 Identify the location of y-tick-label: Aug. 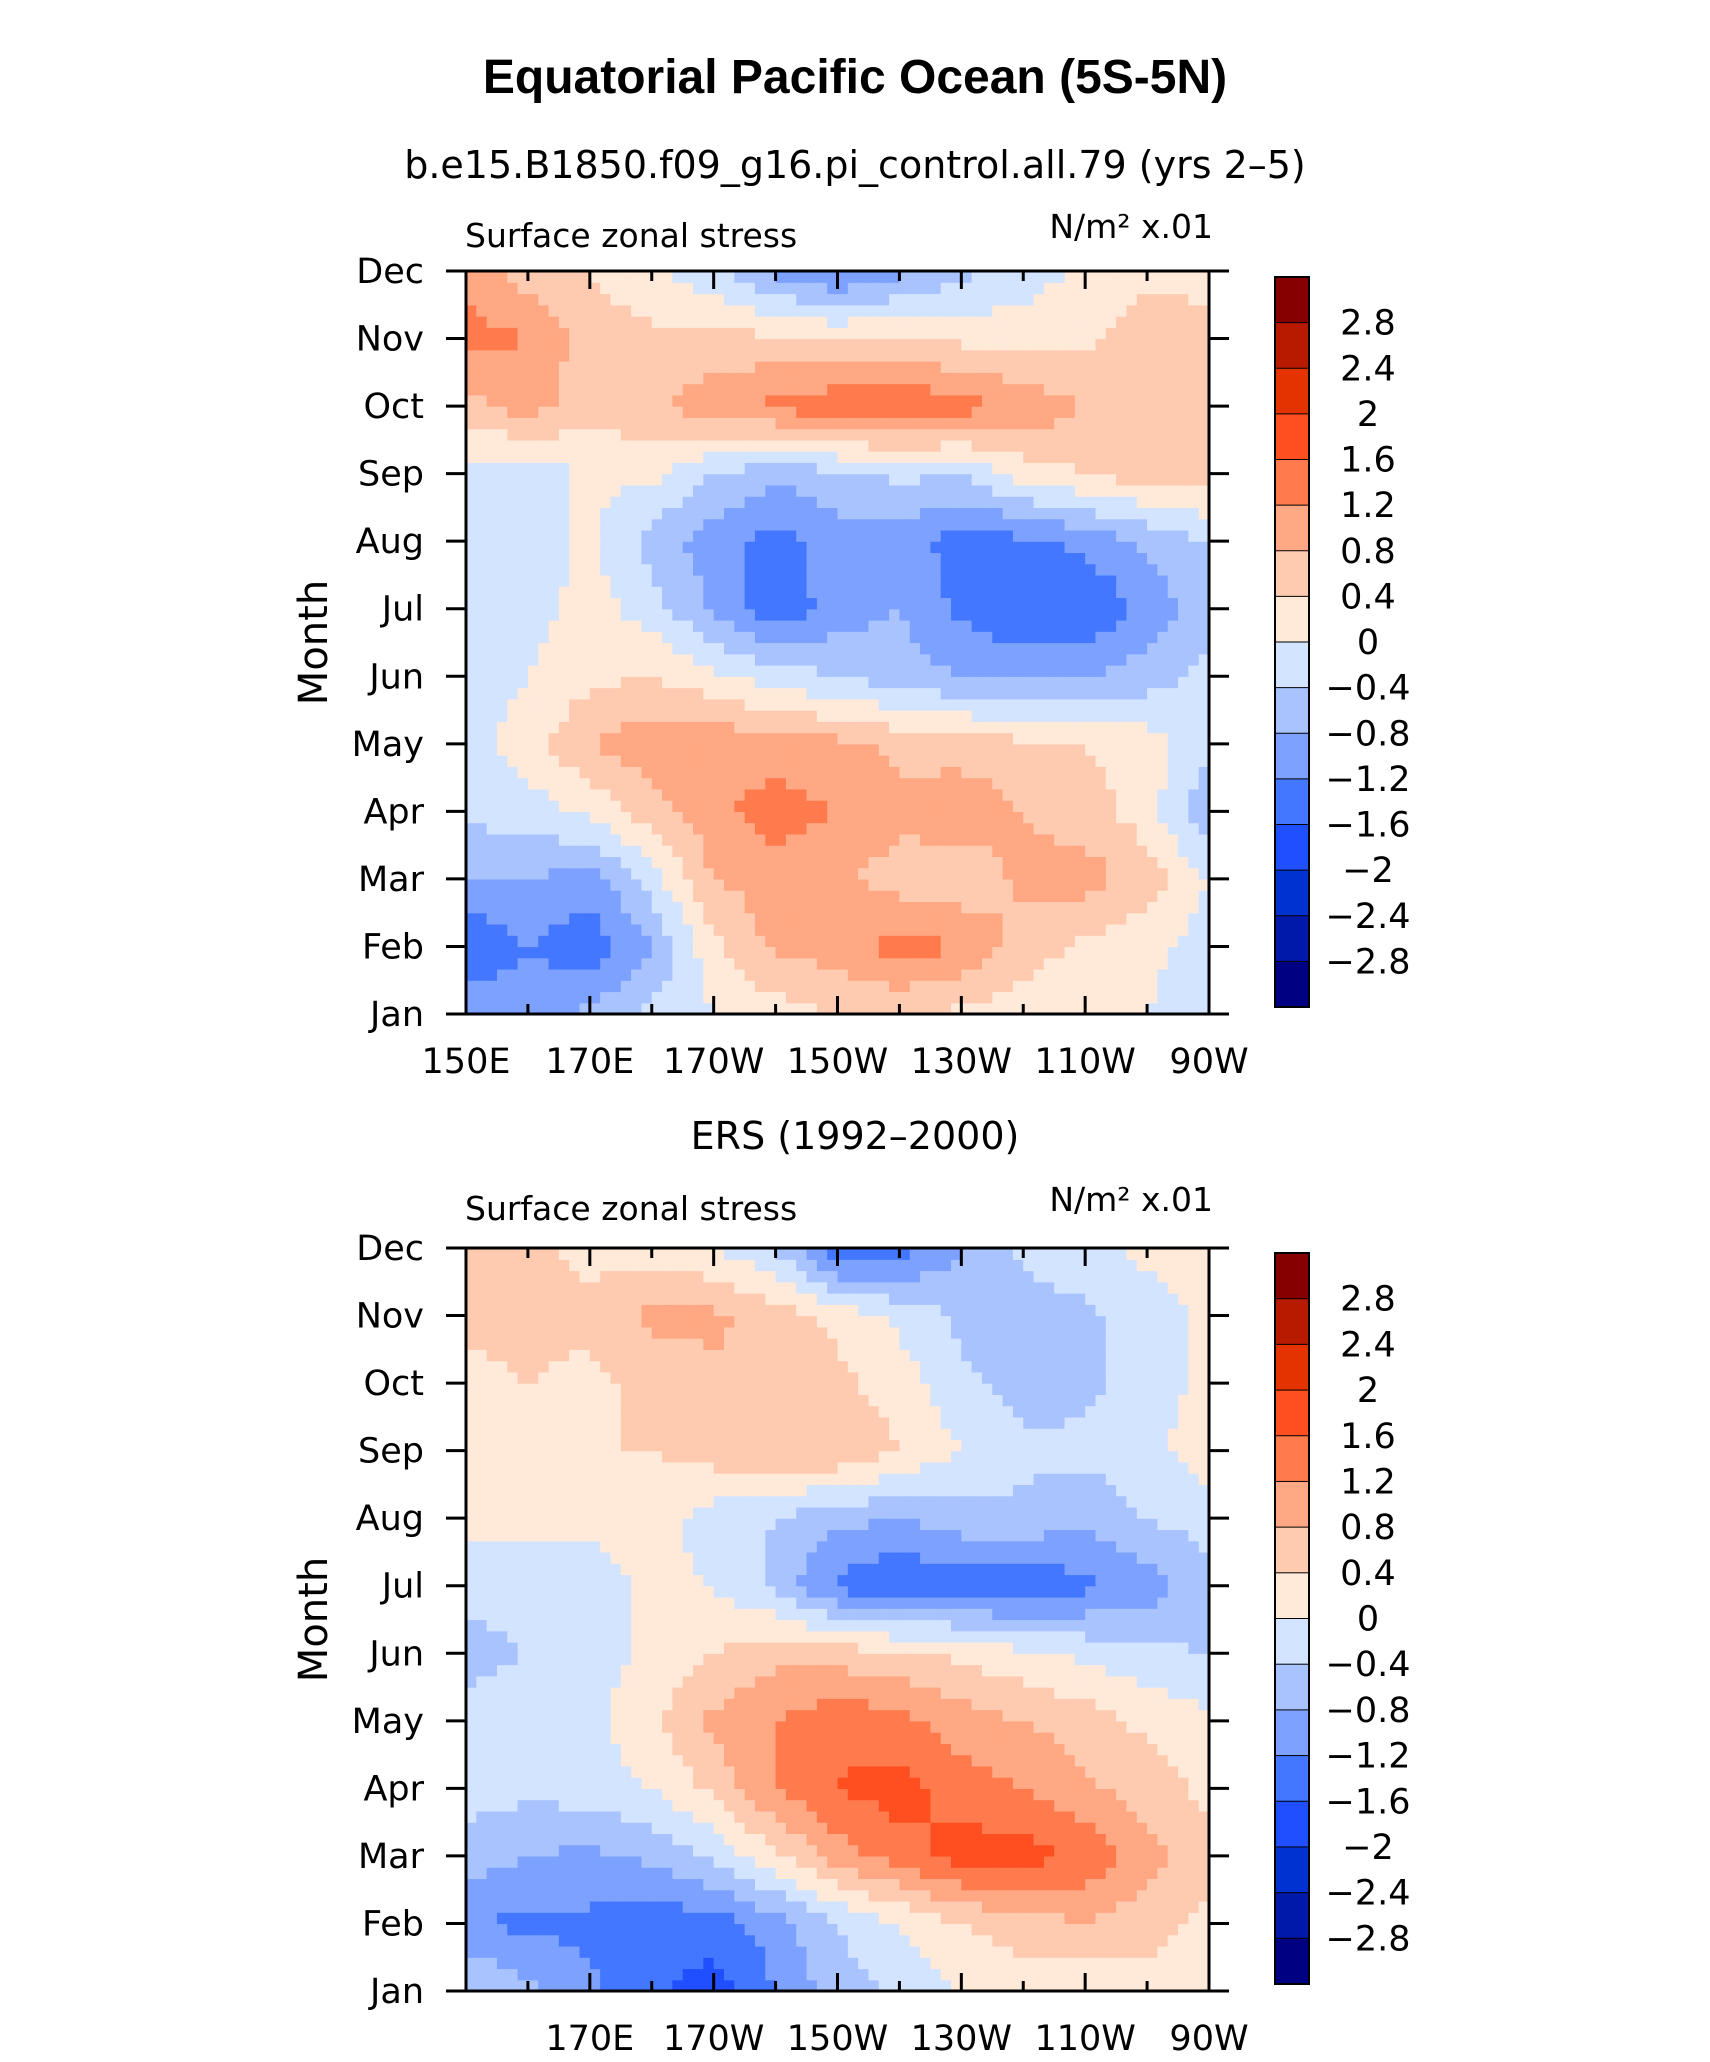
(390, 542).